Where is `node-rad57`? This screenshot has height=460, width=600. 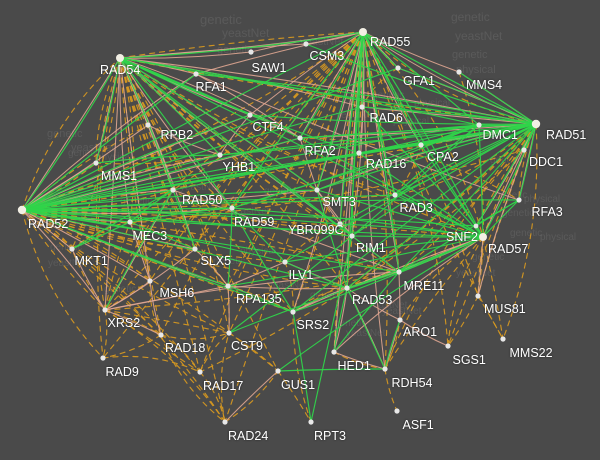
node-rad57 is located at coordinates (476, 226).